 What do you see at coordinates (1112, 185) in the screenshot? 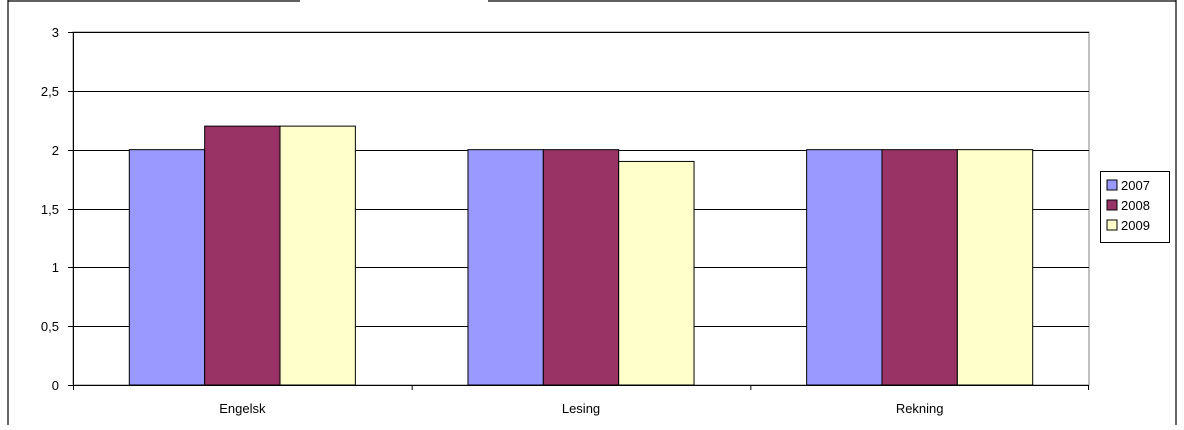
I see `legend-swatch-2007` at bounding box center [1112, 185].